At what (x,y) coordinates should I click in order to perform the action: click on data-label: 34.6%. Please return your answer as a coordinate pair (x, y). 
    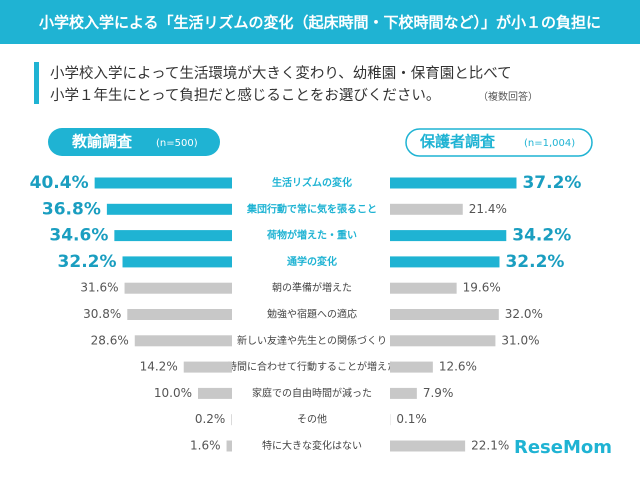
    Looking at the image, I should click on (78, 236).